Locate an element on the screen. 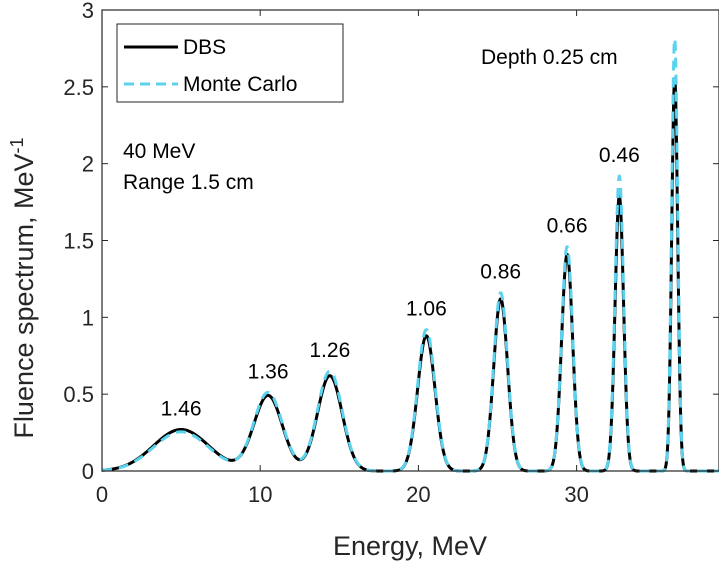 This screenshot has height=565, width=719. peak-depth-label: 1.36 is located at coordinates (268, 372).